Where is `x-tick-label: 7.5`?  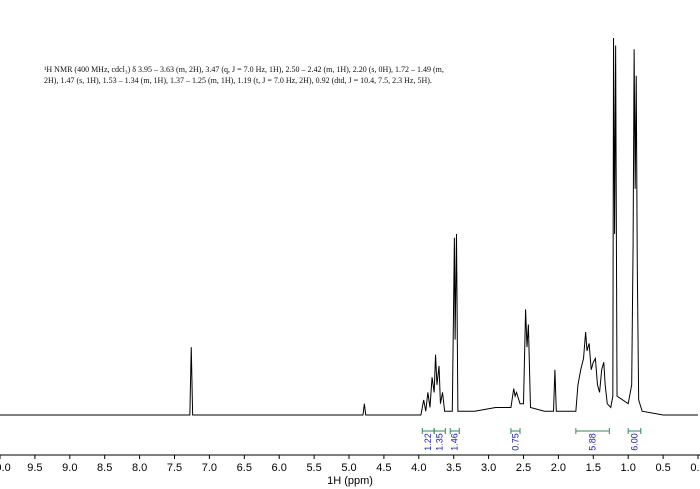 x-tick-label: 7.5 is located at coordinates (174, 468).